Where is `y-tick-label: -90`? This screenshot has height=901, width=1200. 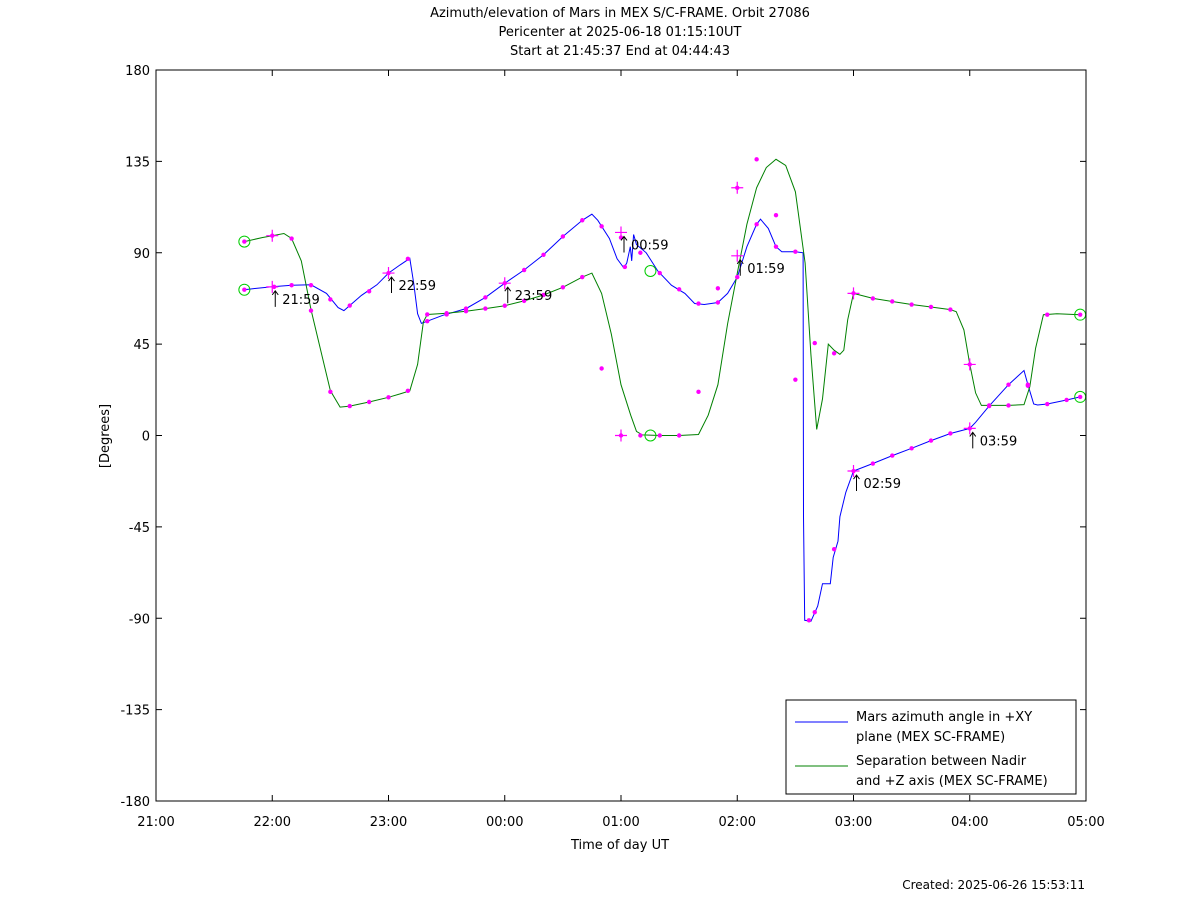 y-tick-label: -90 is located at coordinates (139, 619).